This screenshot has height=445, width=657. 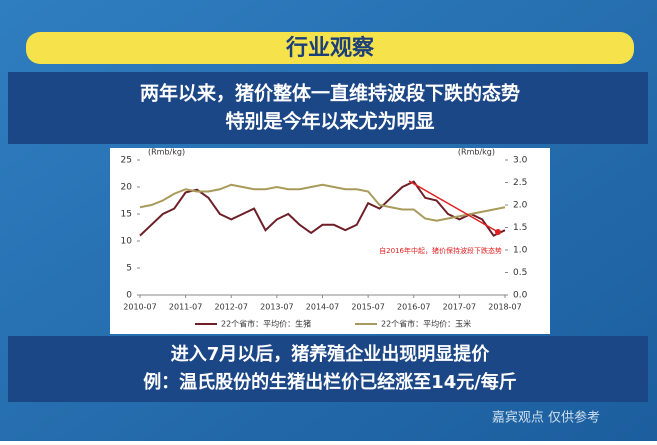 I want to click on x-tick-label: 2016-07, so click(x=413, y=307).